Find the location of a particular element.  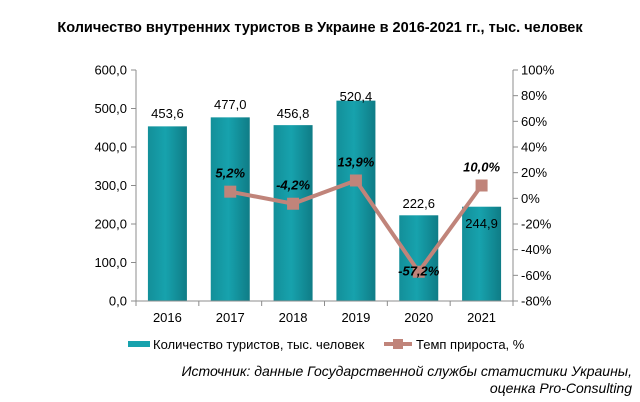

bar-value-label: 520,4 is located at coordinates (356, 96).